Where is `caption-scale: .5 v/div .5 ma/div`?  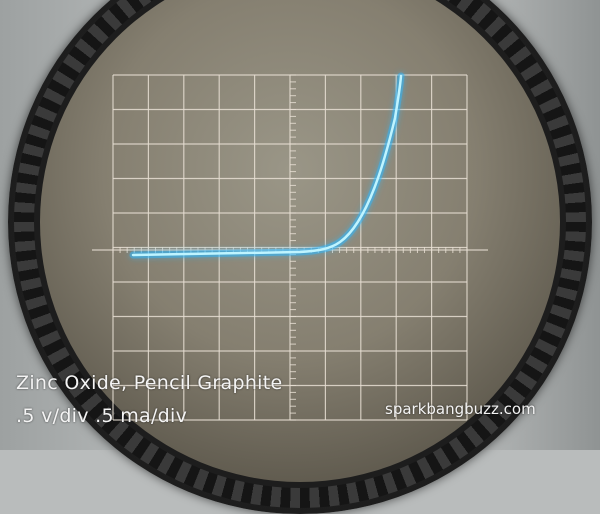
caption-scale: .5 v/div .5 ma/div is located at coordinates (102, 416).